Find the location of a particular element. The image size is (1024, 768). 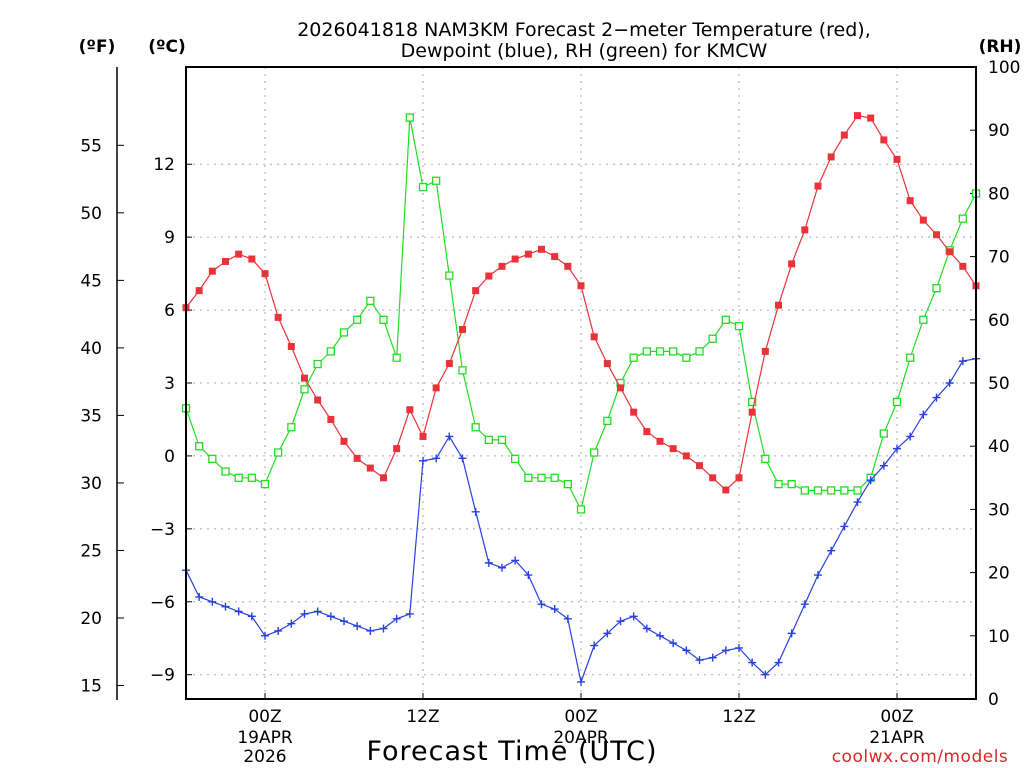

fahrenheit-axis: 55 50 45 40 35 30 25 20 15 is located at coordinates (102, 416).